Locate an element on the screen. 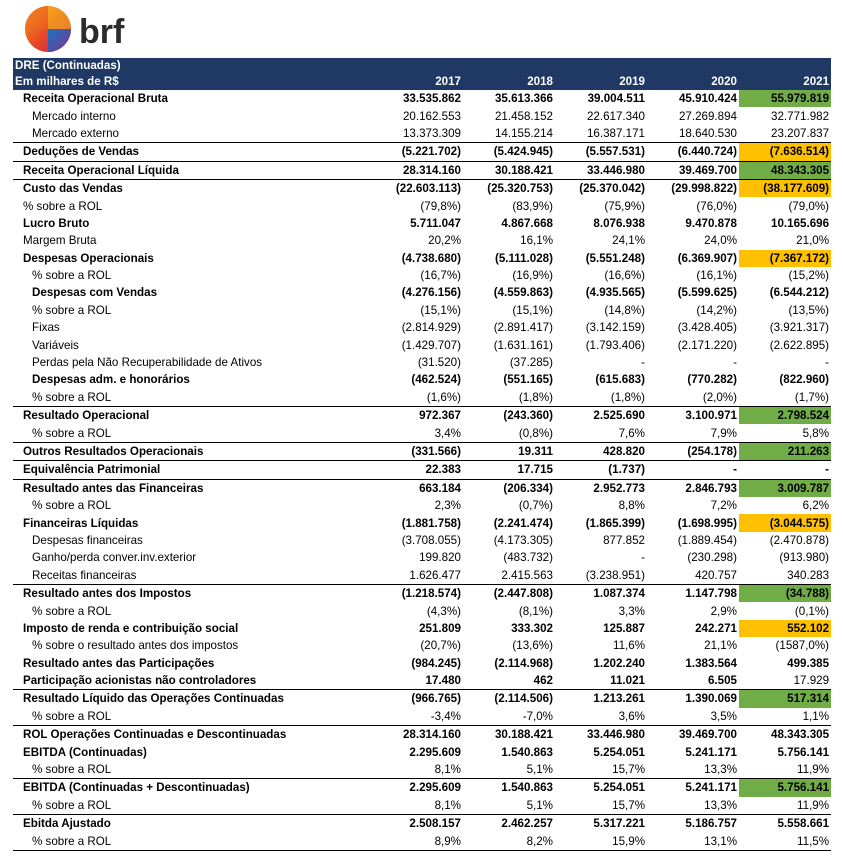  cell-value: (1,8%) is located at coordinates (535, 397).